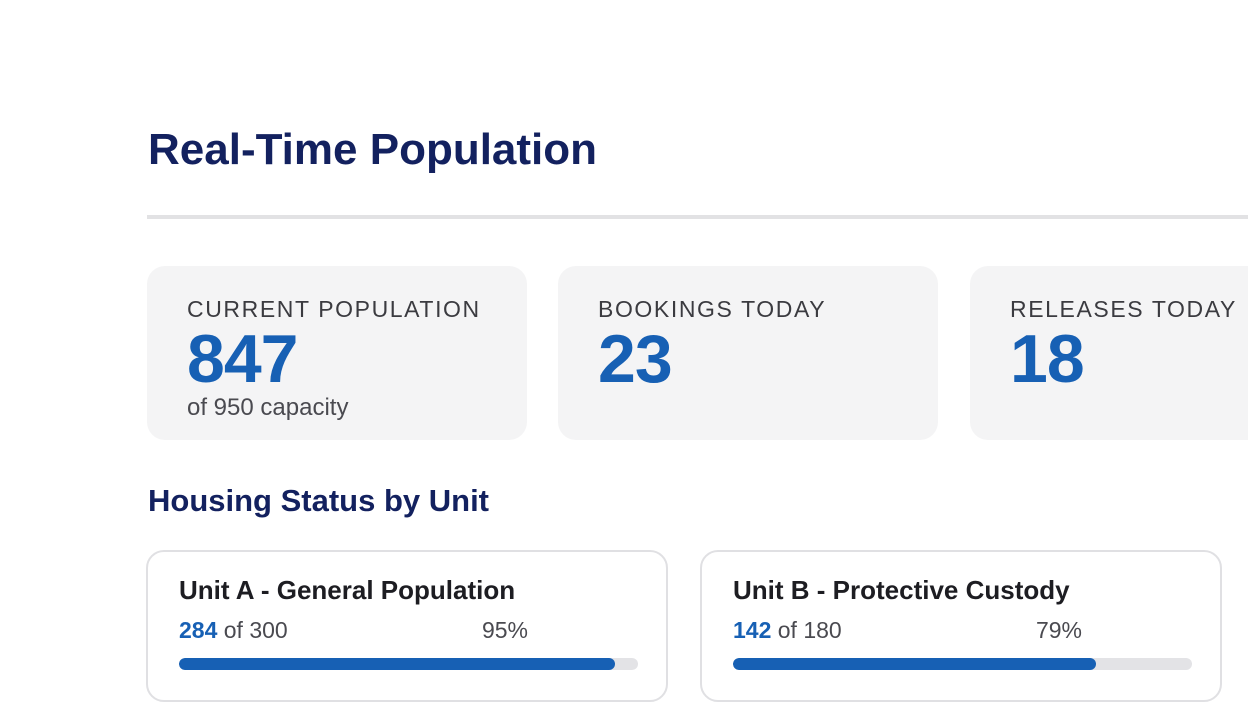 This screenshot has height=720, width=1248. Describe the element at coordinates (752, 630) in the screenshot. I see `unit-occupied-count: 142` at that location.